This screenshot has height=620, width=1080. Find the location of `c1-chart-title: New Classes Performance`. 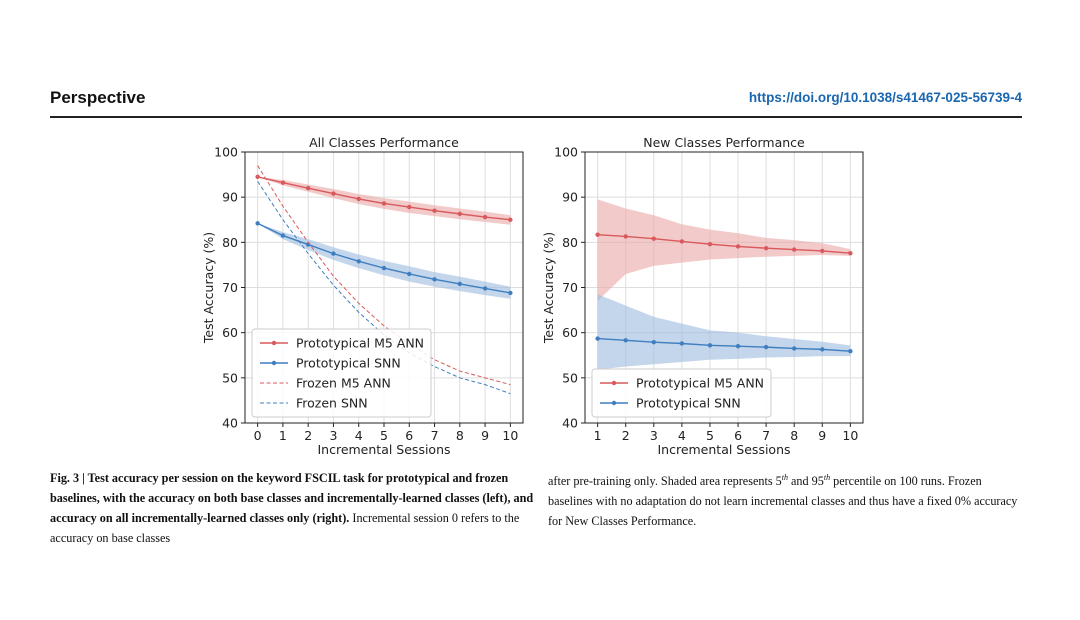

c1-chart-title: New Classes Performance is located at coordinates (724, 142).